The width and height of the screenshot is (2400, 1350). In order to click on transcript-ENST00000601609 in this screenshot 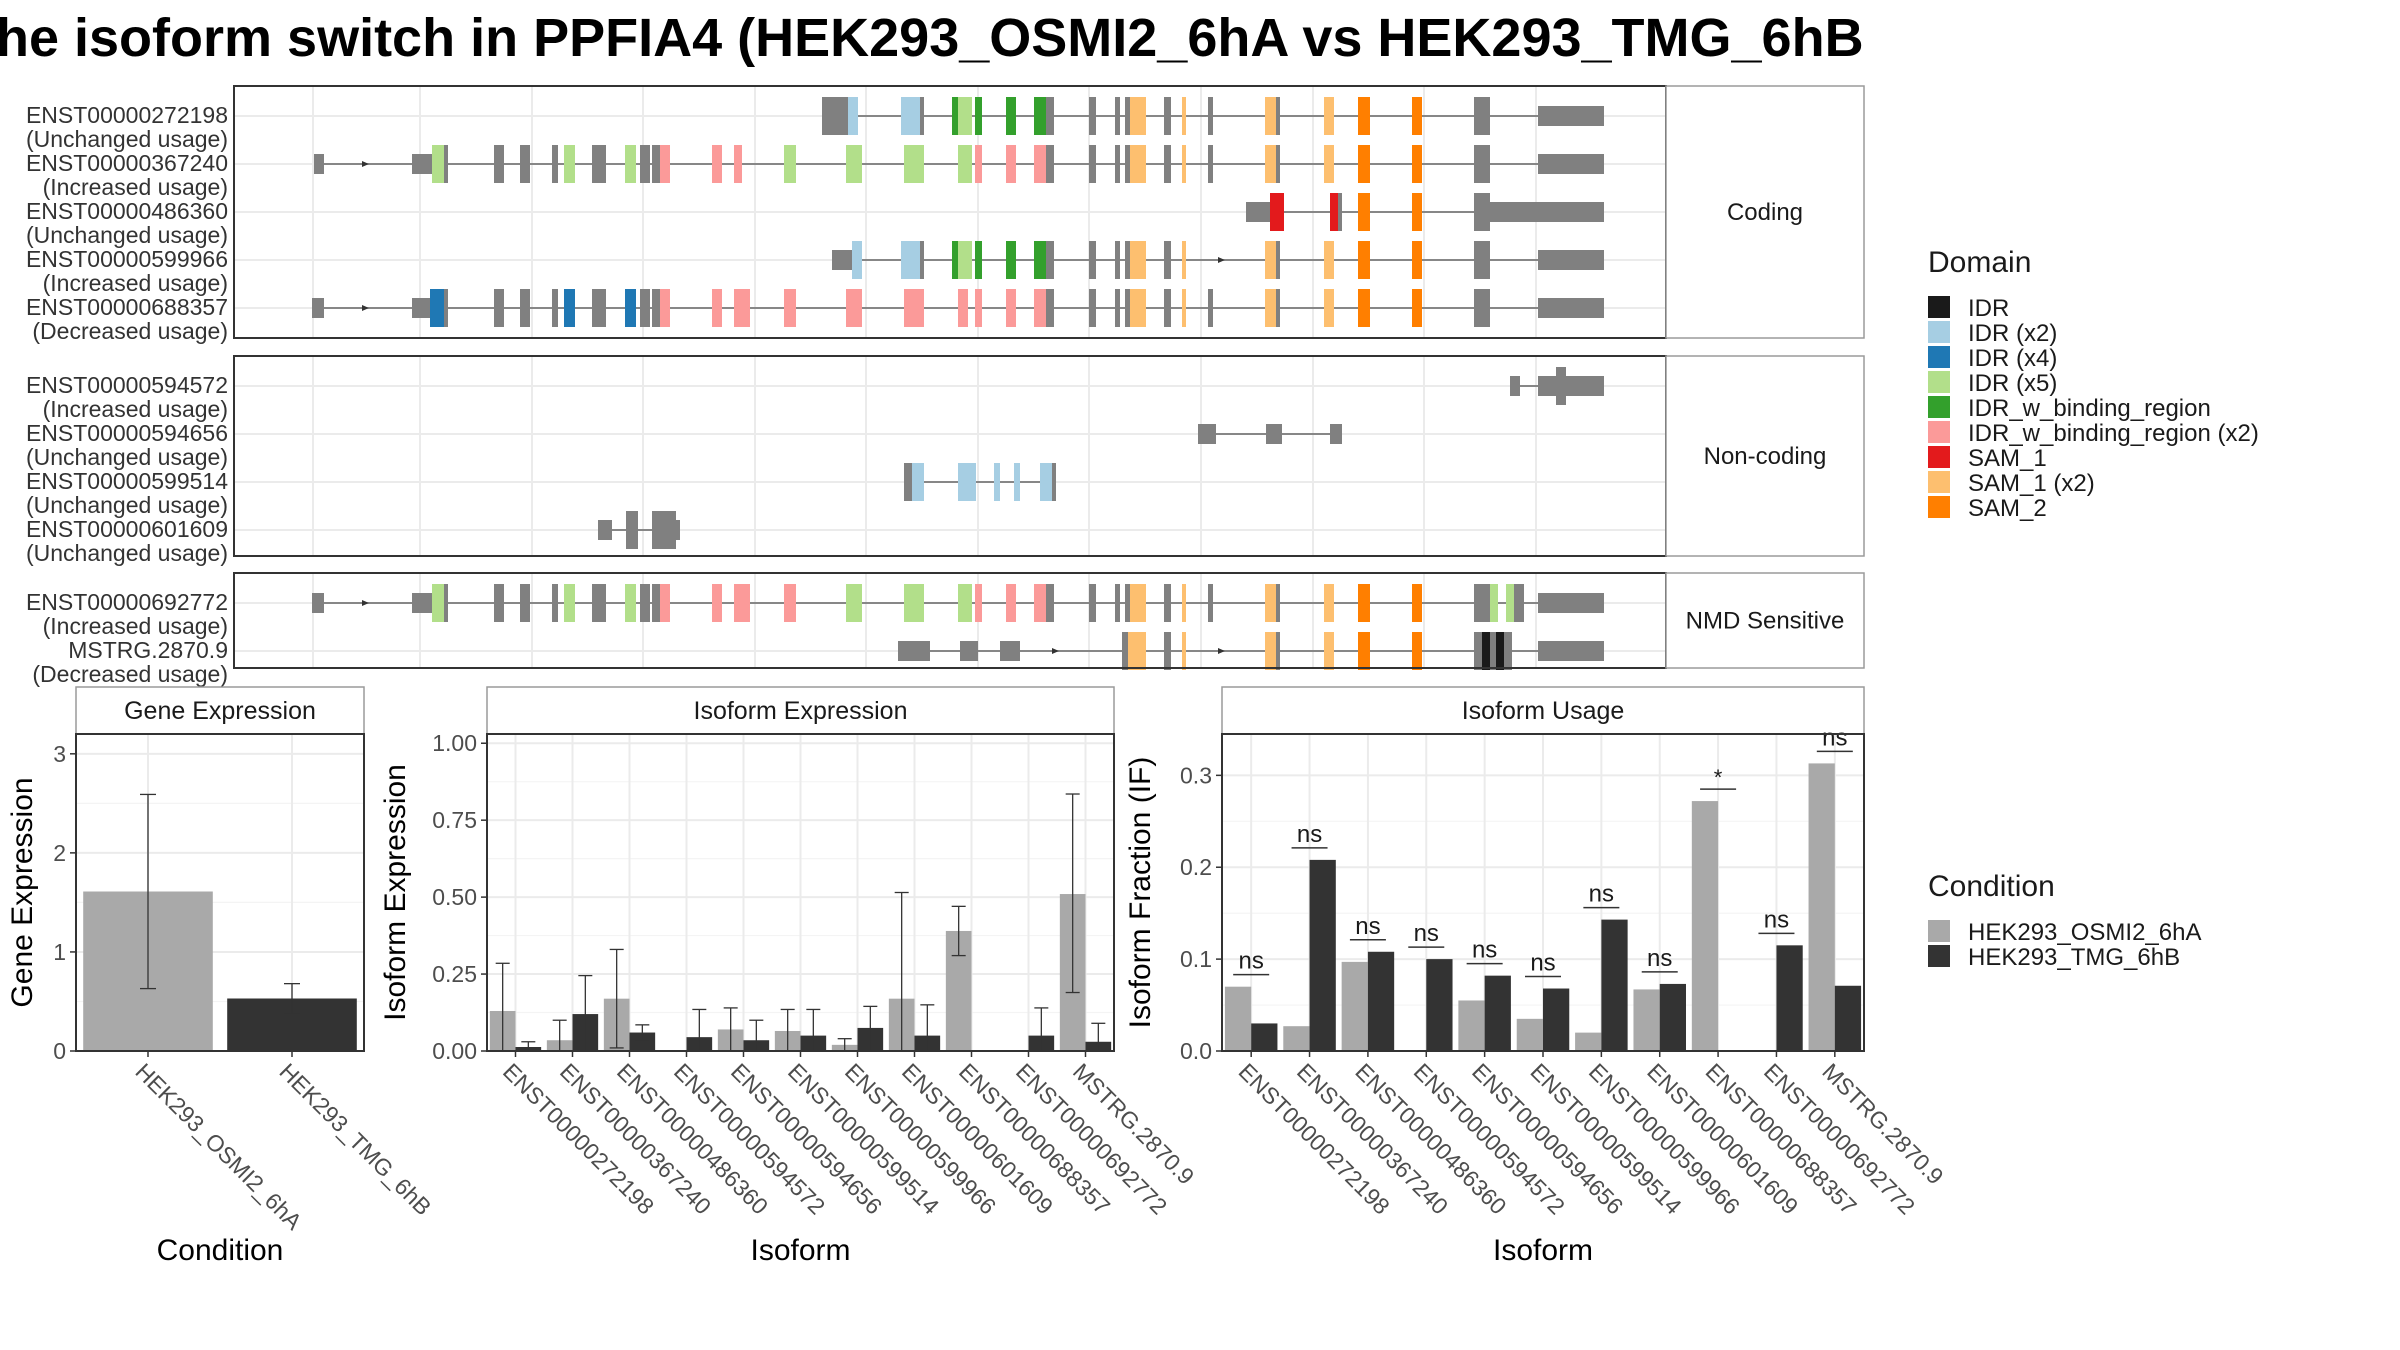, I will do `click(639, 530)`.